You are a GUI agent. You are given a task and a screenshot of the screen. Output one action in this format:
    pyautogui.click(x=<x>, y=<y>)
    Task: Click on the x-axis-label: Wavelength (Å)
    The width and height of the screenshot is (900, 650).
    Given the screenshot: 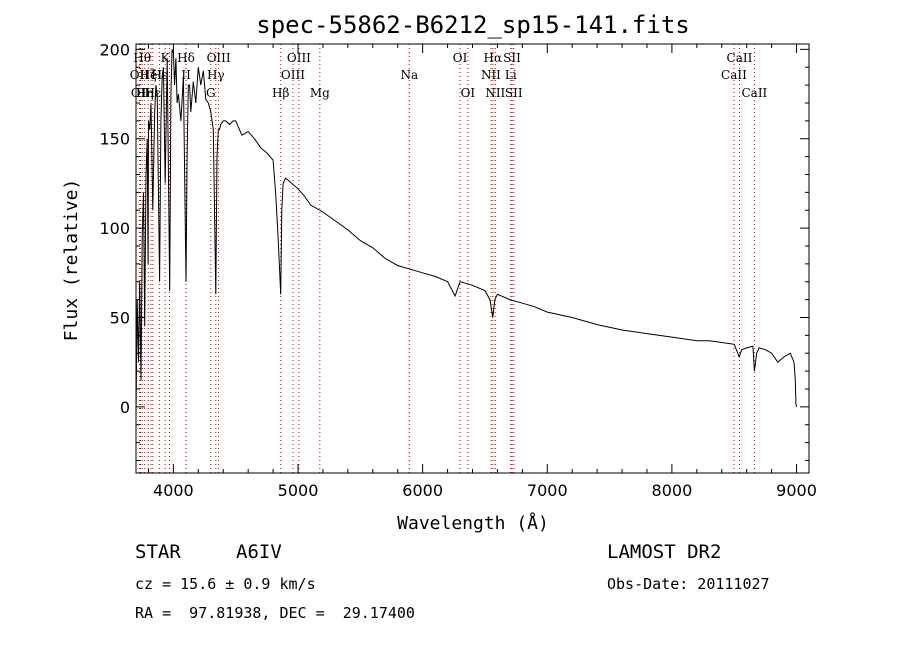 What is the action you would take?
    pyautogui.click(x=473, y=523)
    